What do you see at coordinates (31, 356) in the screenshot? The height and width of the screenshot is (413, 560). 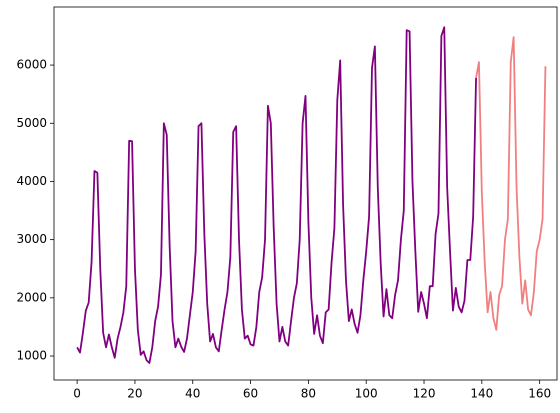 I see `y-tick-label: 1000` at bounding box center [31, 356].